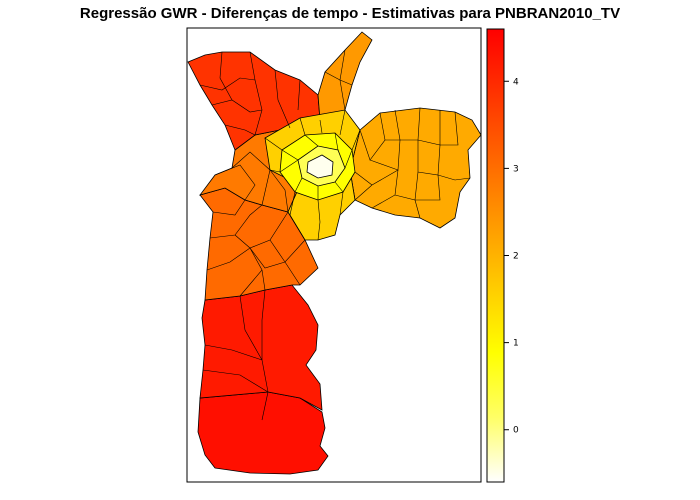 Image resolution: width=700 pixels, height=500 pixels. I want to click on colorbar, so click(495, 255).